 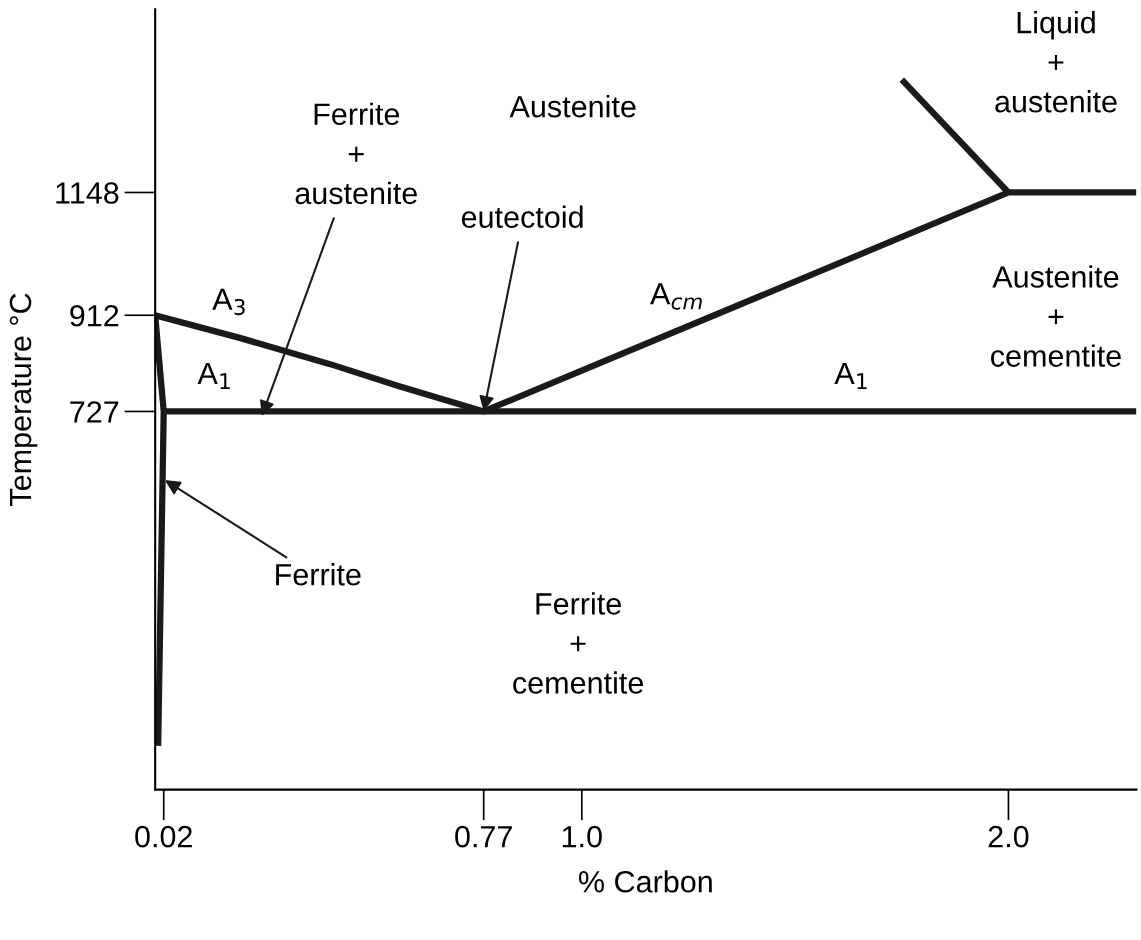 What do you see at coordinates (582, 836) in the screenshot?
I see `x-tick-label: 1.0` at bounding box center [582, 836].